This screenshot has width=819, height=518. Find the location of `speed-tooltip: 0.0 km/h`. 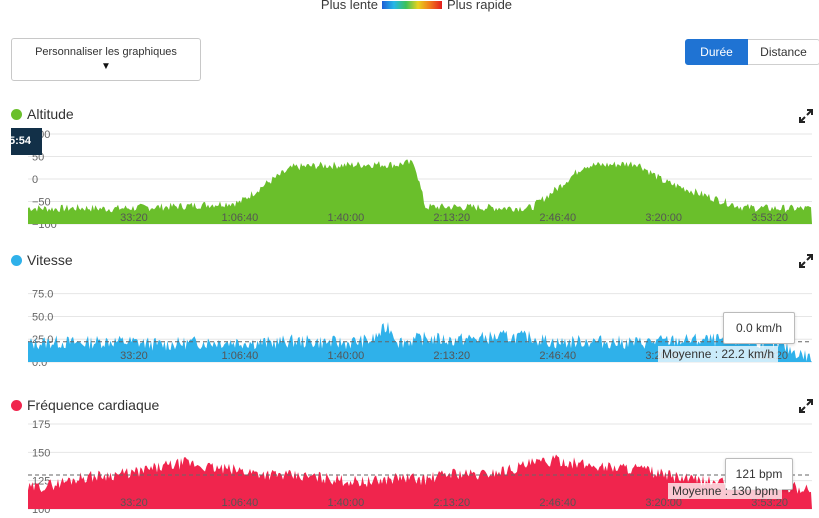

speed-tooltip: 0.0 km/h is located at coordinates (759, 328).